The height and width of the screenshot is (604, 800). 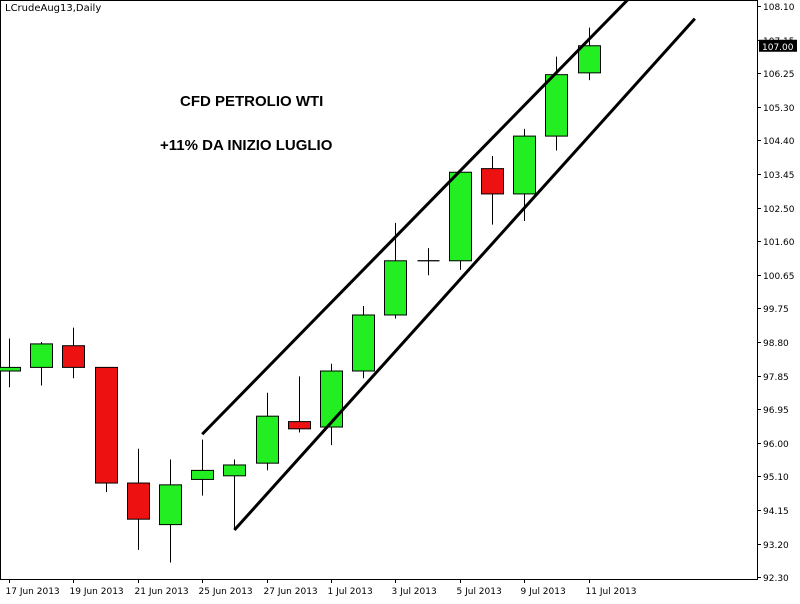 I want to click on x-tick-label: 17 Jun 2013, so click(x=33, y=592).